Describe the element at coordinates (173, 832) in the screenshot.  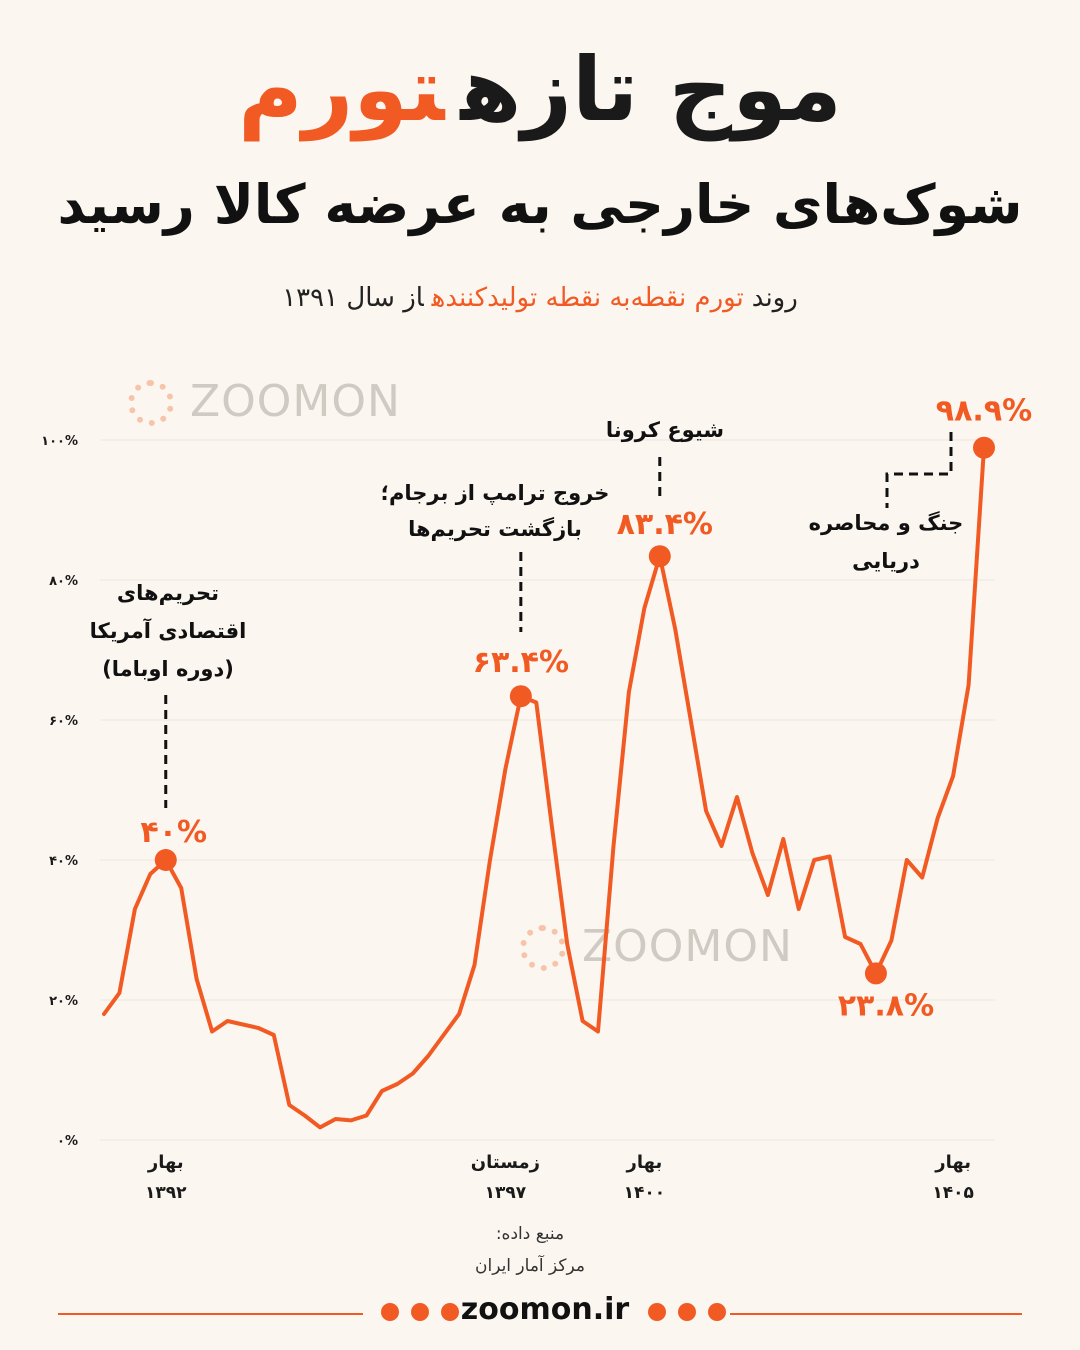
I see `data-label: ۴۰%` at that location.